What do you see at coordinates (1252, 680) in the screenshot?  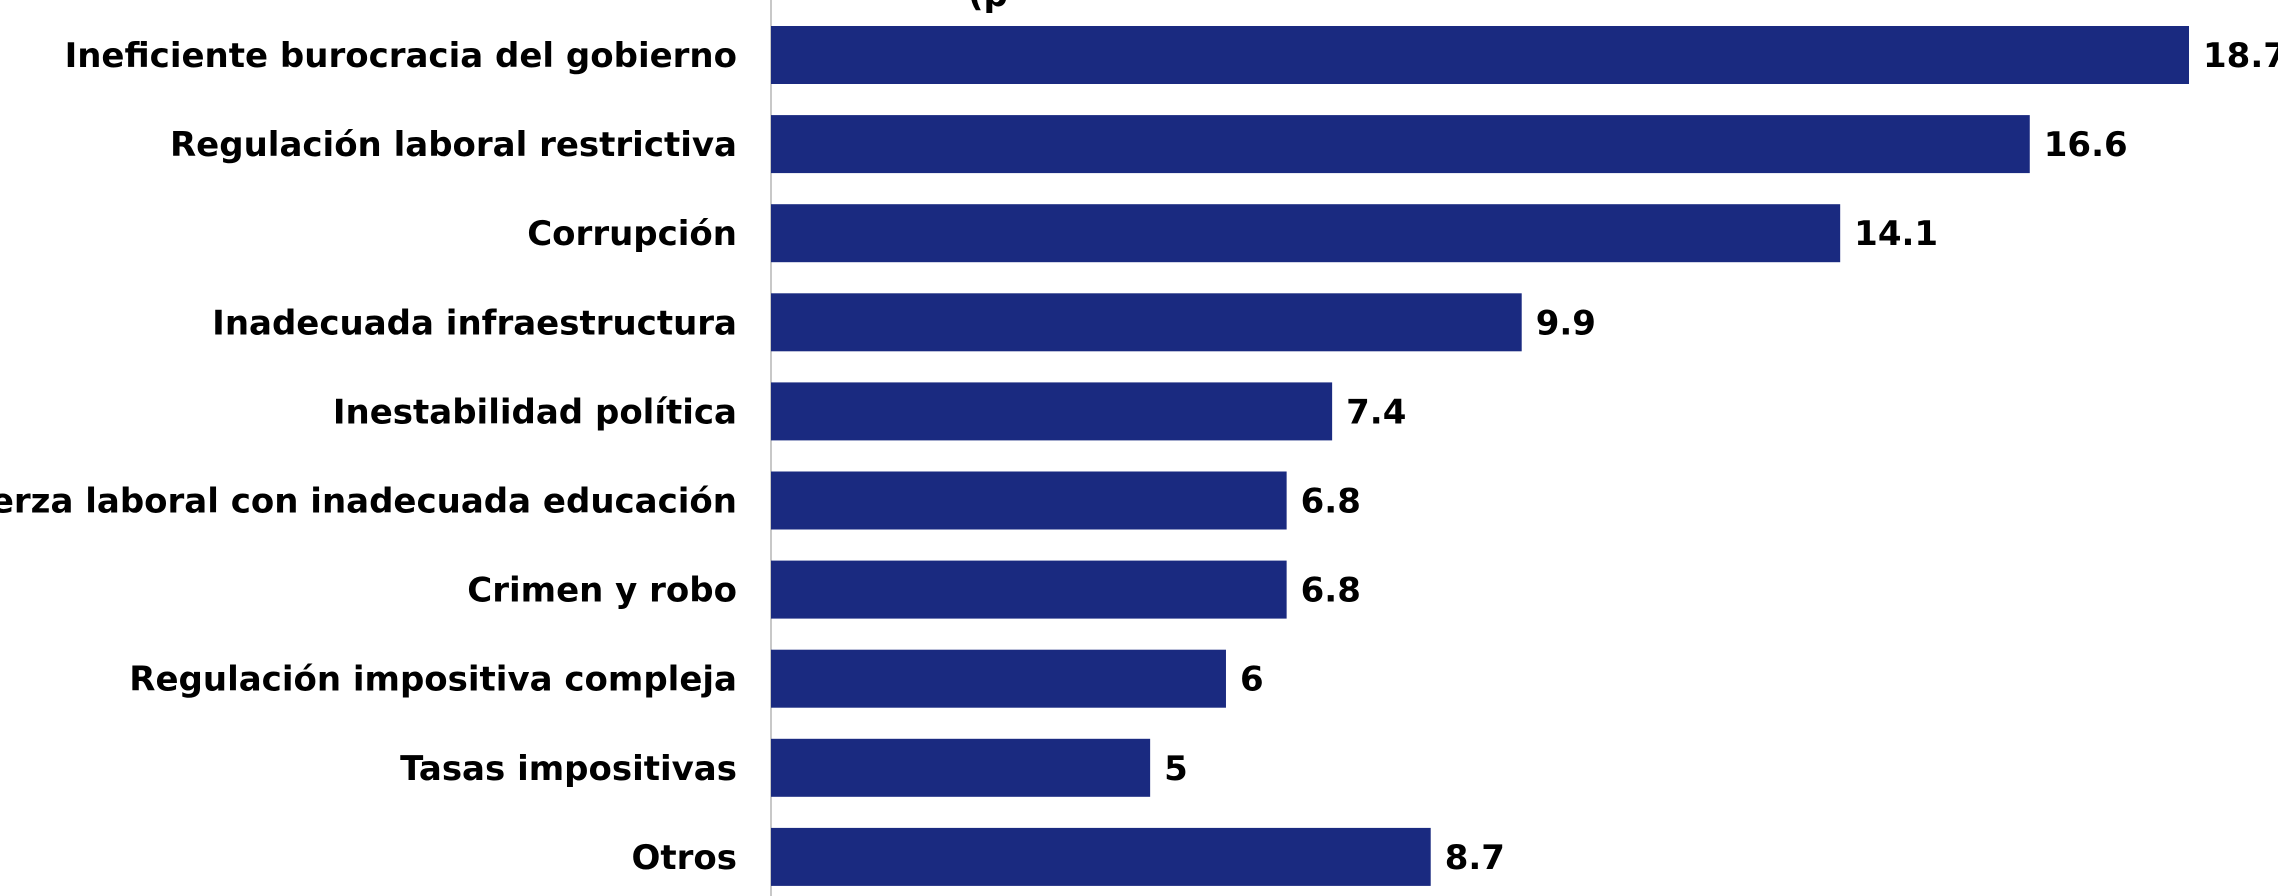 I see `value-label: 6` at bounding box center [1252, 680].